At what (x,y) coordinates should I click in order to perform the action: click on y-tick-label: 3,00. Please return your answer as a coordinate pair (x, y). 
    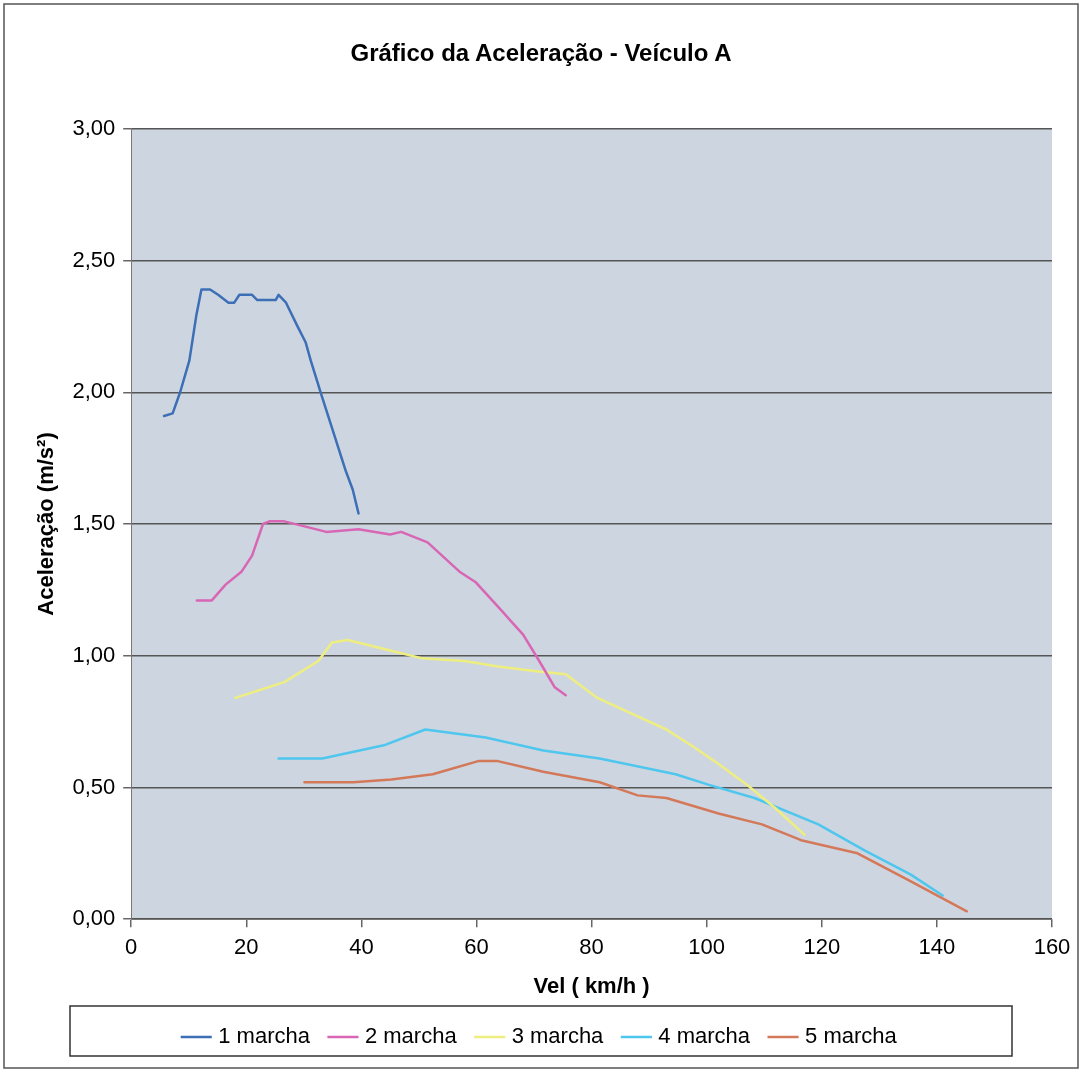
    Looking at the image, I should click on (94, 127).